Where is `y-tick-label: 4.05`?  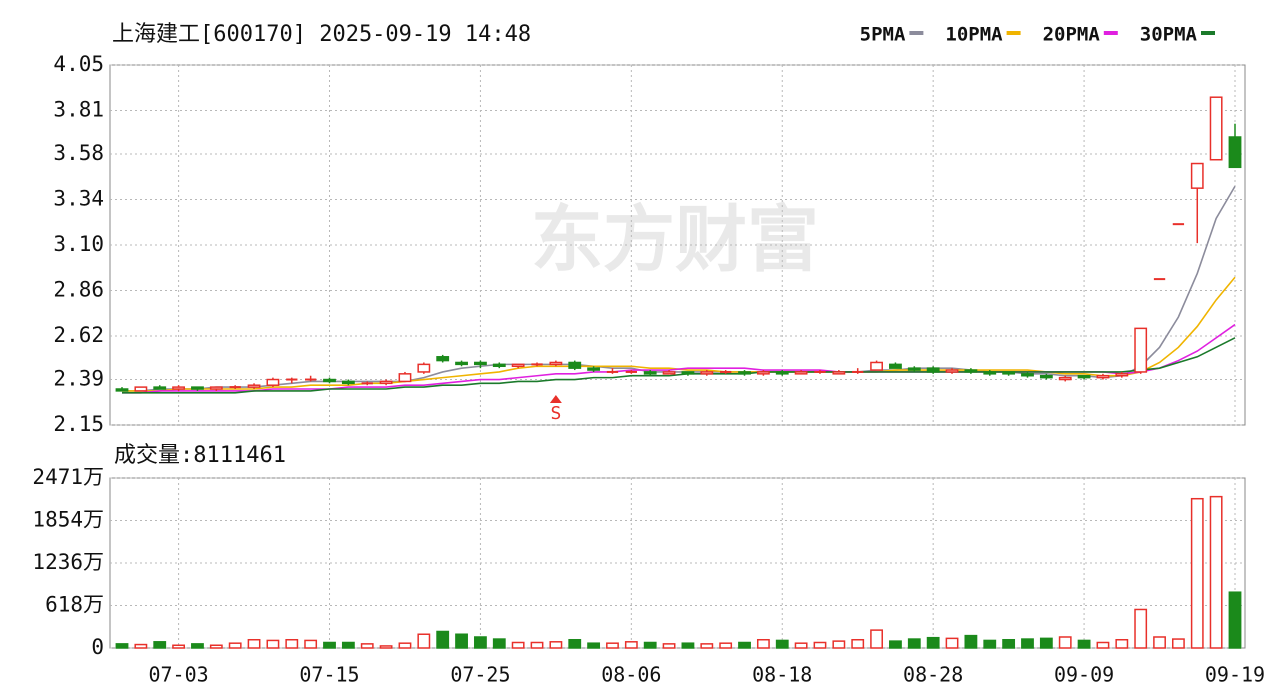
y-tick-label: 4.05 is located at coordinates (78, 64).